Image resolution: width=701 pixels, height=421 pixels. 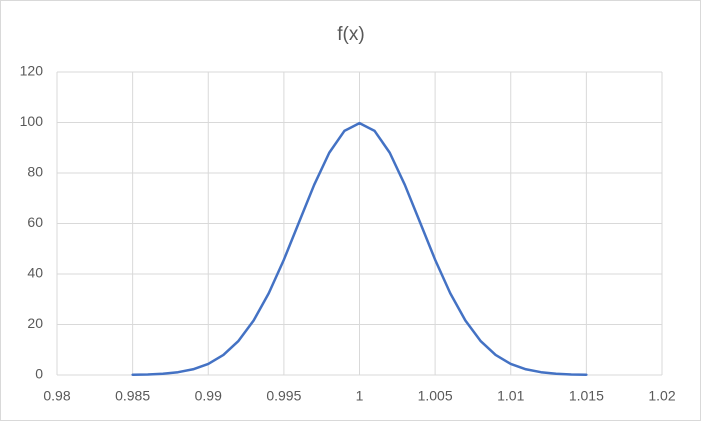 What do you see at coordinates (35, 222) in the screenshot?
I see `y-tick-label: 60` at bounding box center [35, 222].